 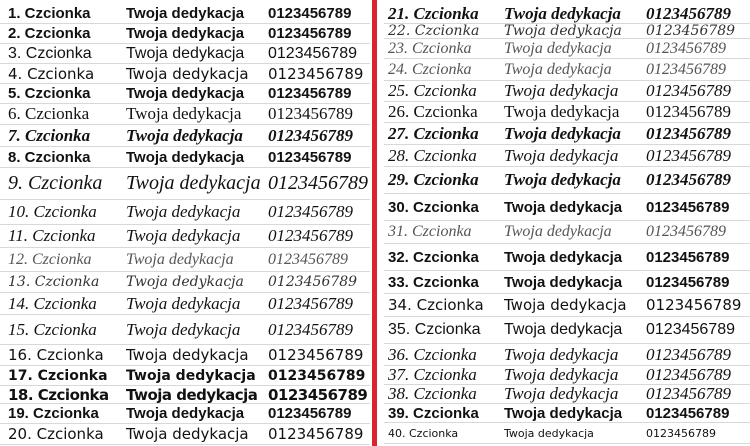 I want to click on font-sample-row: 13. Czcionka Twoja dedykacja 0123456789, so click(x=185, y=282).